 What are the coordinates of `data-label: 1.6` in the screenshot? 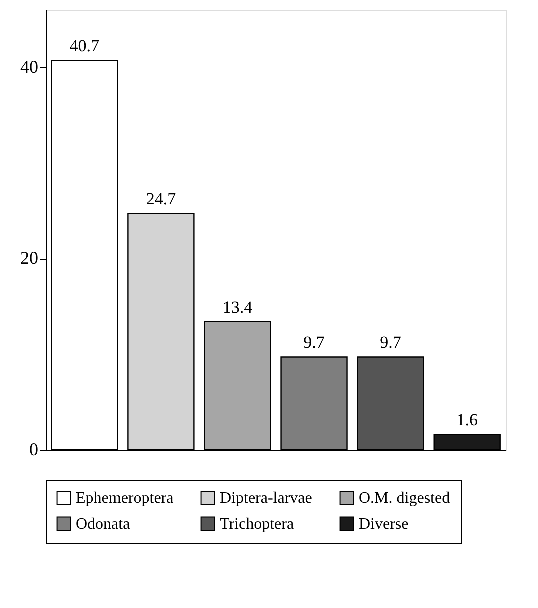 It's located at (467, 420).